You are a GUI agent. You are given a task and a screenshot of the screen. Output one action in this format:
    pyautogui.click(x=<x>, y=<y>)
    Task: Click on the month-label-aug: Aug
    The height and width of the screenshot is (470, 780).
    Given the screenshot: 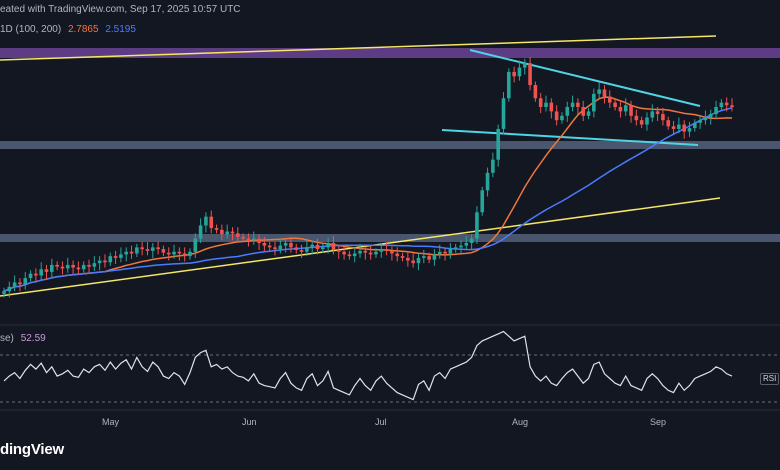 What is the action you would take?
    pyautogui.click(x=520, y=422)
    